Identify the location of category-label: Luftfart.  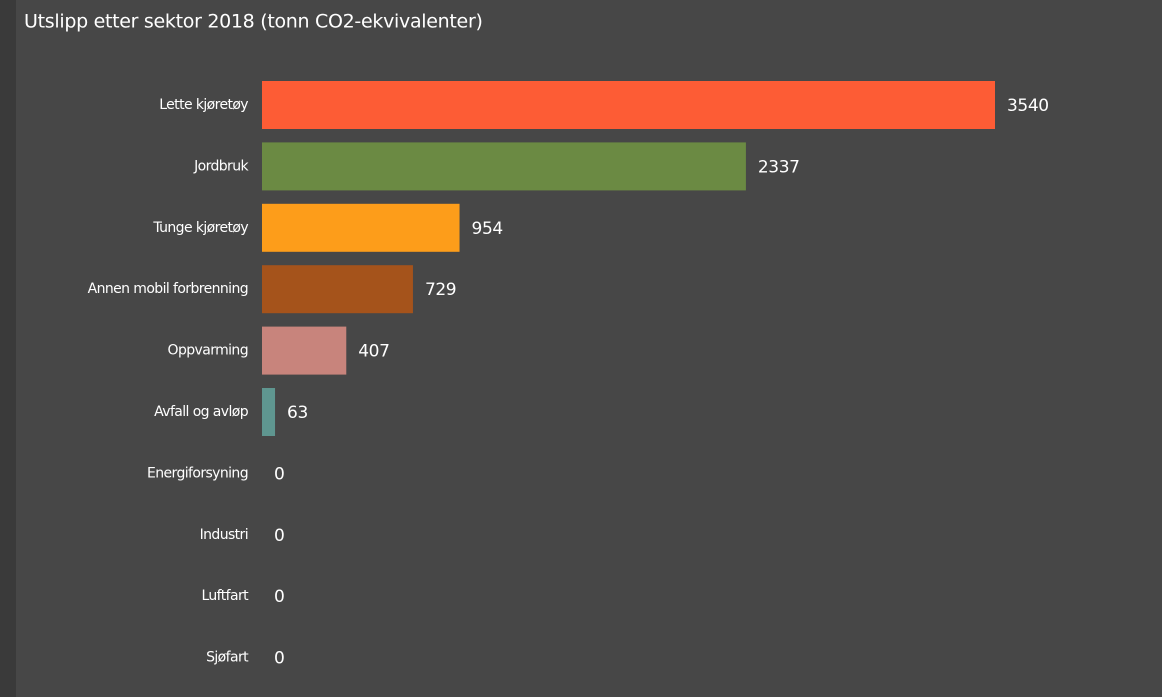
(225, 596).